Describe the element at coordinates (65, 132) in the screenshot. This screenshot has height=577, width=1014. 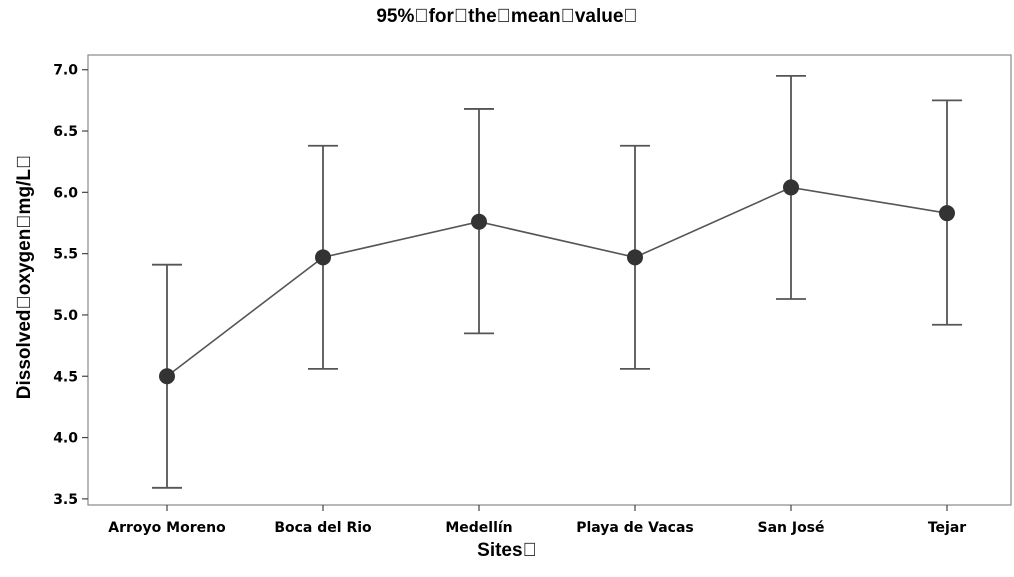
I see `y-tick-label: 6.5` at that location.